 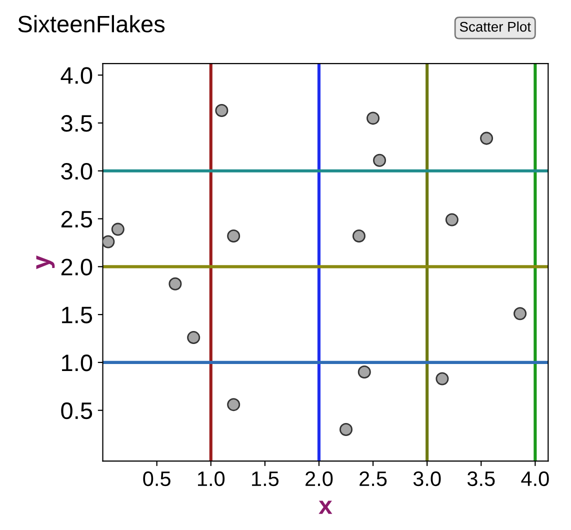 I want to click on y-tick-label: 0.5, so click(x=76, y=411).